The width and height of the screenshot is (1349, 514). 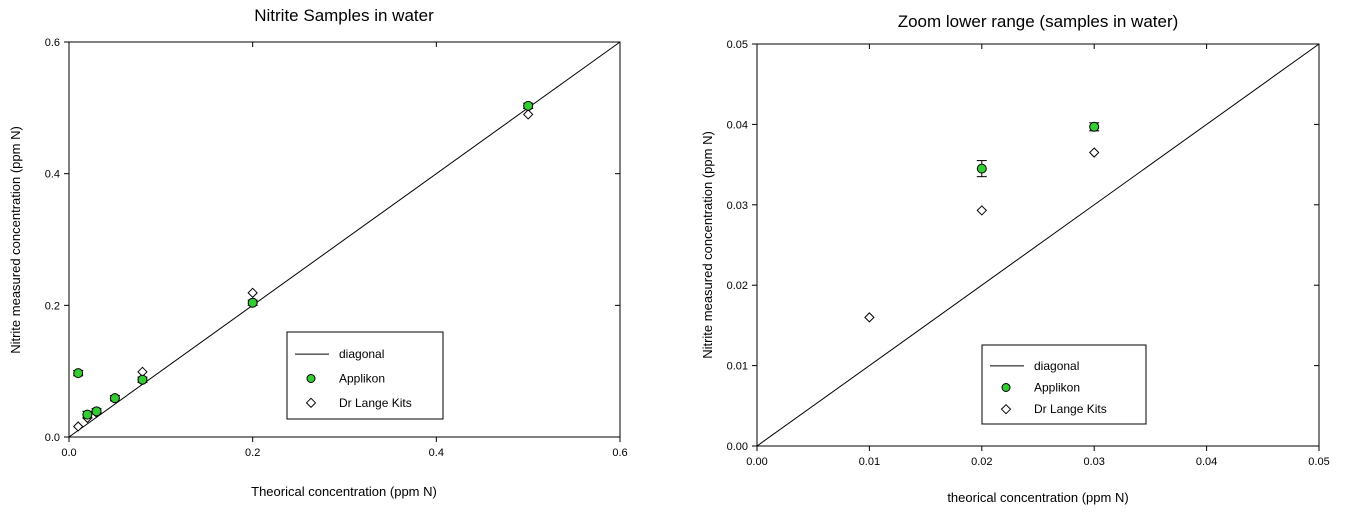 What do you see at coordinates (737, 125) in the screenshot?
I see `y-tick-label: 0.04` at bounding box center [737, 125].